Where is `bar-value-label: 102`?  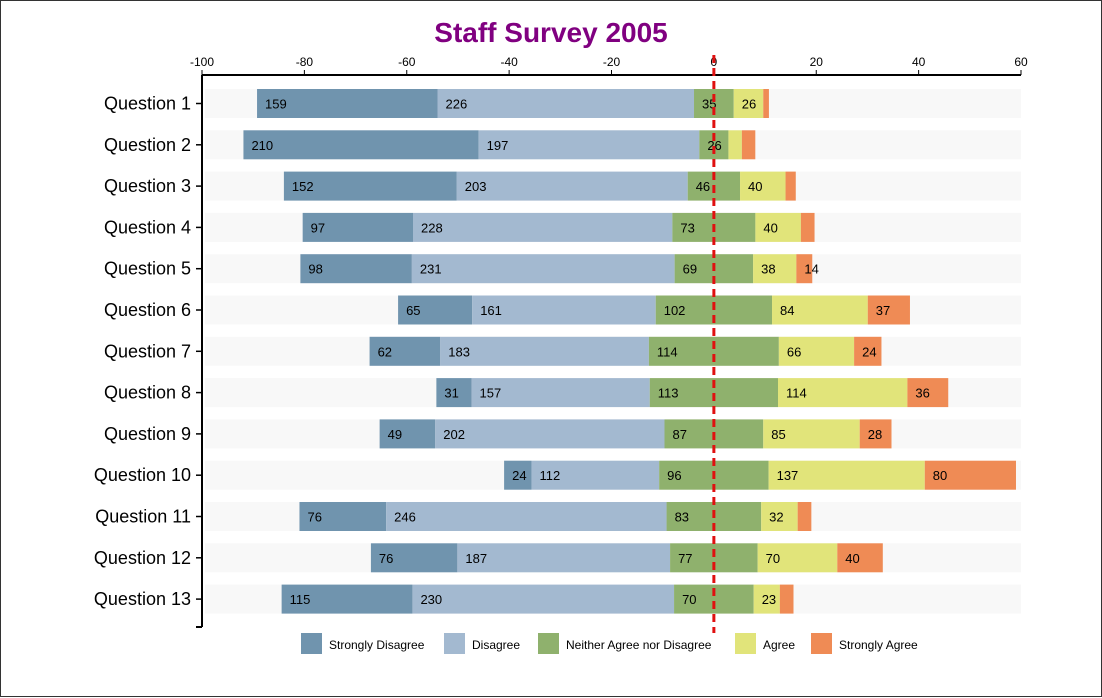 bar-value-label: 102 is located at coordinates (675, 310).